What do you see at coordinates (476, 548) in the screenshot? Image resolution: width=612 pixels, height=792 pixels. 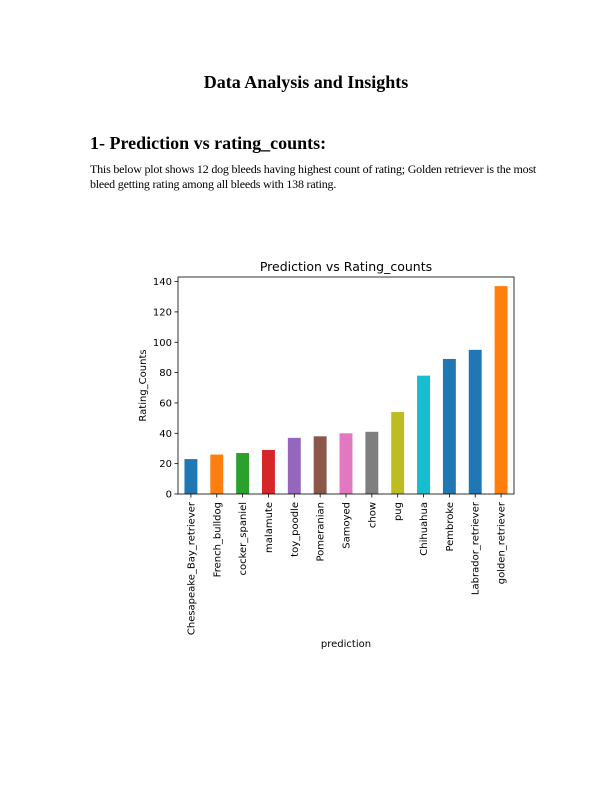 I see `x-tick-label: Labrador_retriever` at bounding box center [476, 548].